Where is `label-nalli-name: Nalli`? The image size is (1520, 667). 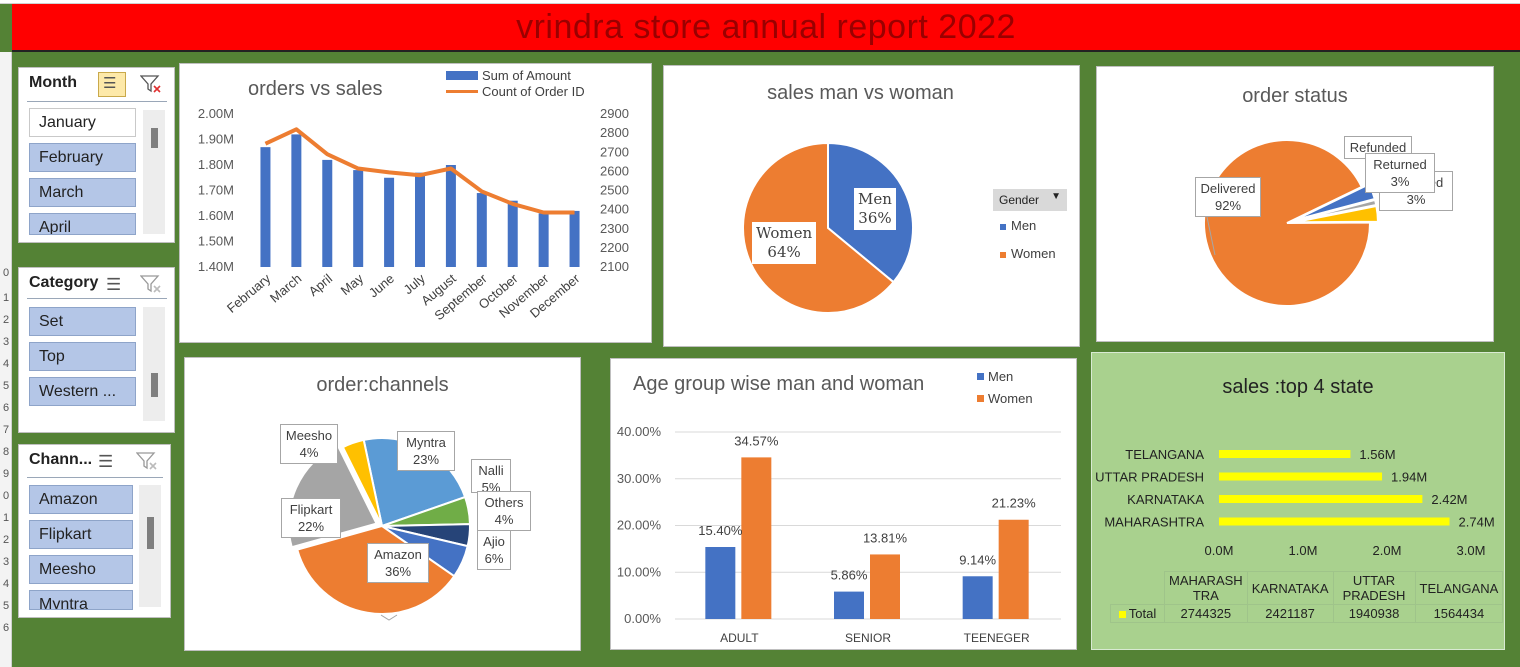
label-nalli-name: Nalli is located at coordinates (491, 470).